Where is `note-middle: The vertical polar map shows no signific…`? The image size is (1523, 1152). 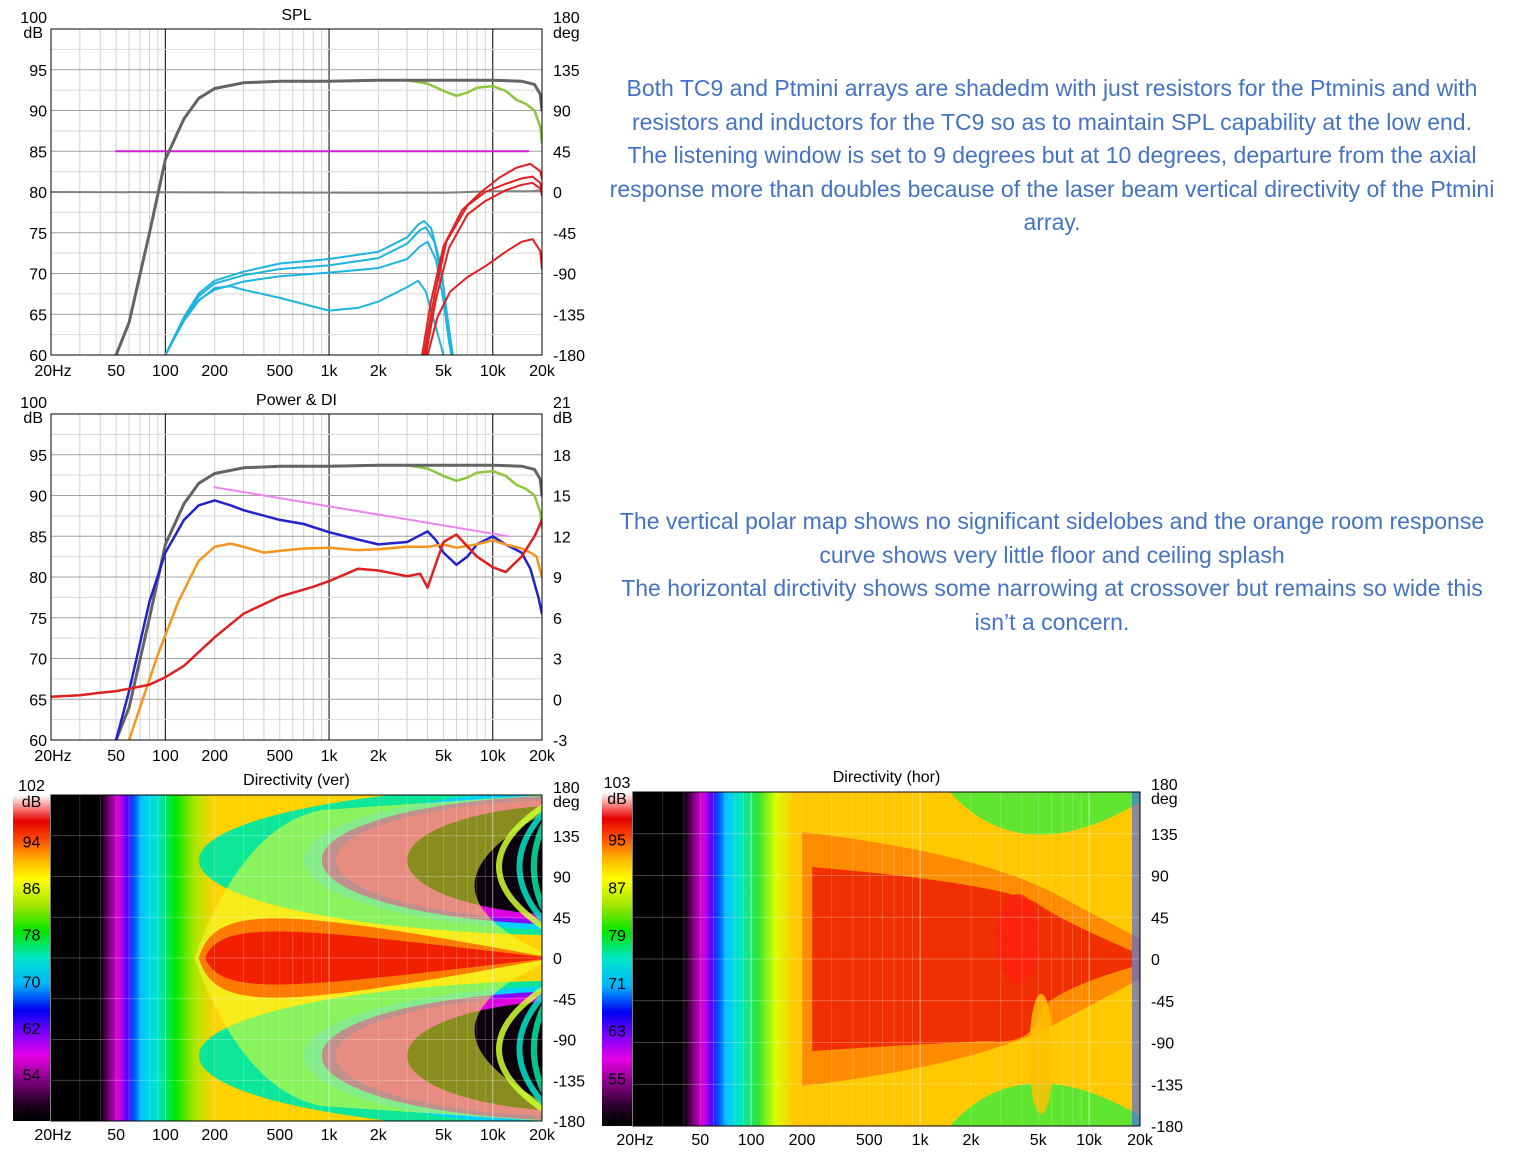
note-middle: The vertical polar map shows no signific… is located at coordinates (1052, 572).